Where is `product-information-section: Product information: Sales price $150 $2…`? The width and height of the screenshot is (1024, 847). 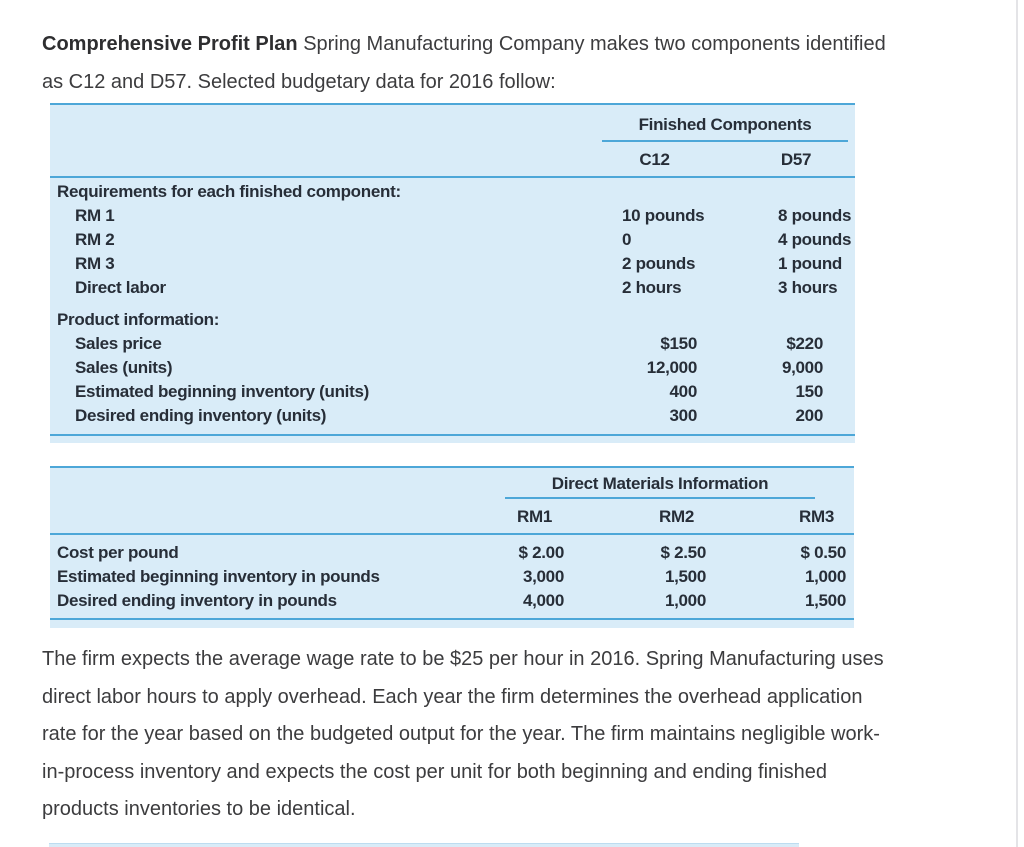 product-information-section: Product information: Sales price $150 $2… is located at coordinates (452, 368).